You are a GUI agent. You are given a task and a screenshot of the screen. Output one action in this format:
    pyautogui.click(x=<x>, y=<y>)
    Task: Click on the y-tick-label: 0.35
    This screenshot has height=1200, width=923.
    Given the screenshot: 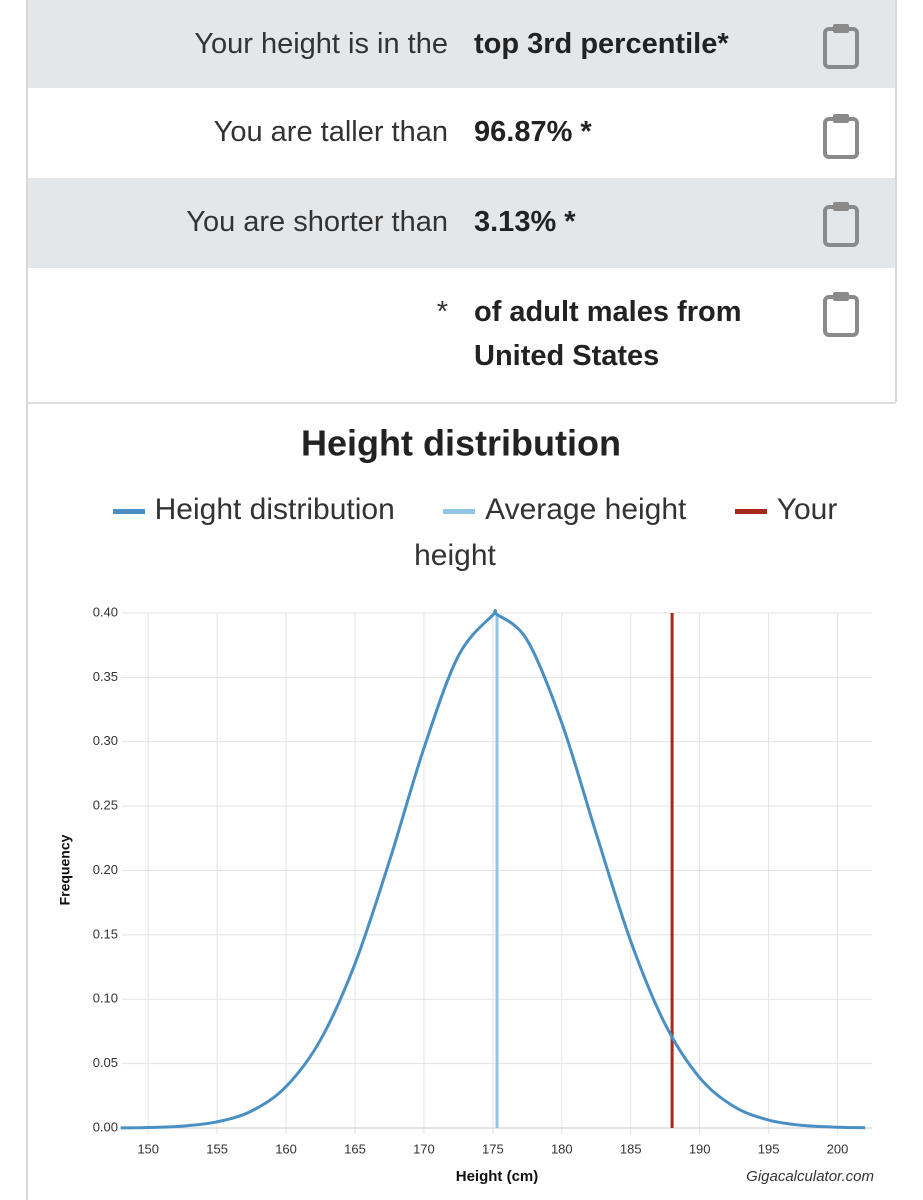 What is the action you would take?
    pyautogui.click(x=105, y=676)
    